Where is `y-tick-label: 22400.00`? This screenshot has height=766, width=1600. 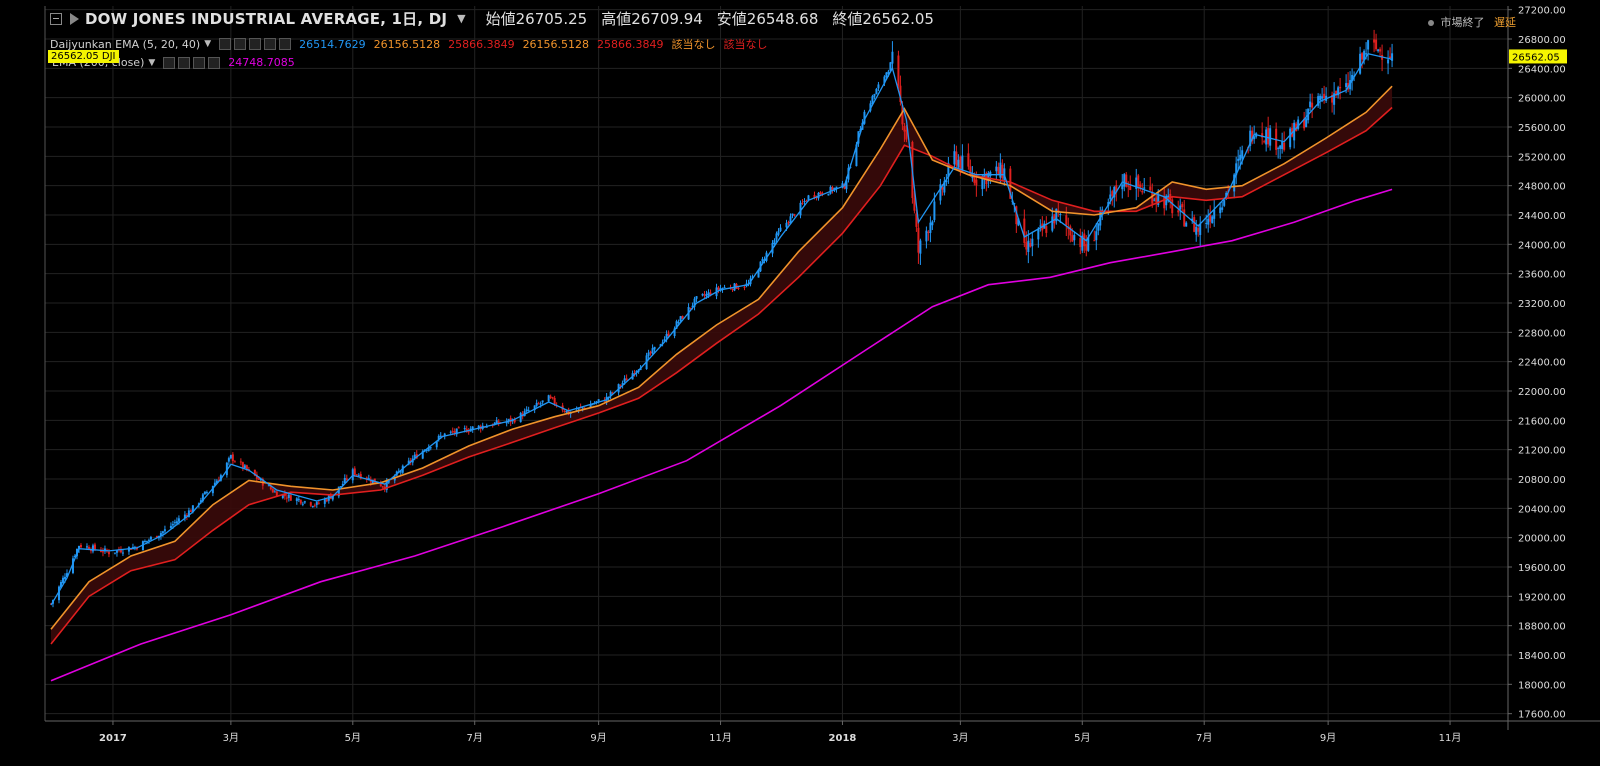 y-tick-label: 22400.00 is located at coordinates (1542, 363).